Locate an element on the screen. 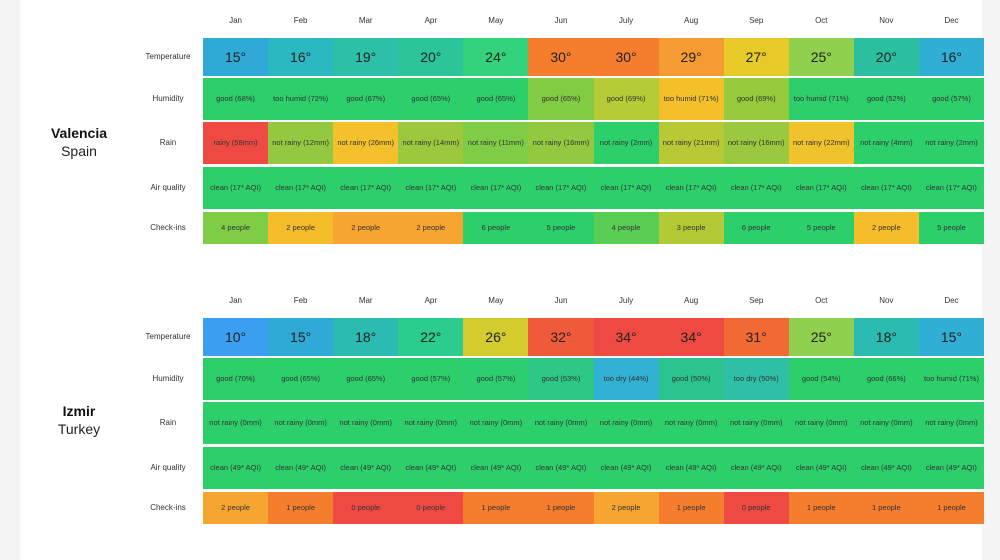 The width and height of the screenshot is (1000, 560). temperature-cell: 24° is located at coordinates (496, 57).